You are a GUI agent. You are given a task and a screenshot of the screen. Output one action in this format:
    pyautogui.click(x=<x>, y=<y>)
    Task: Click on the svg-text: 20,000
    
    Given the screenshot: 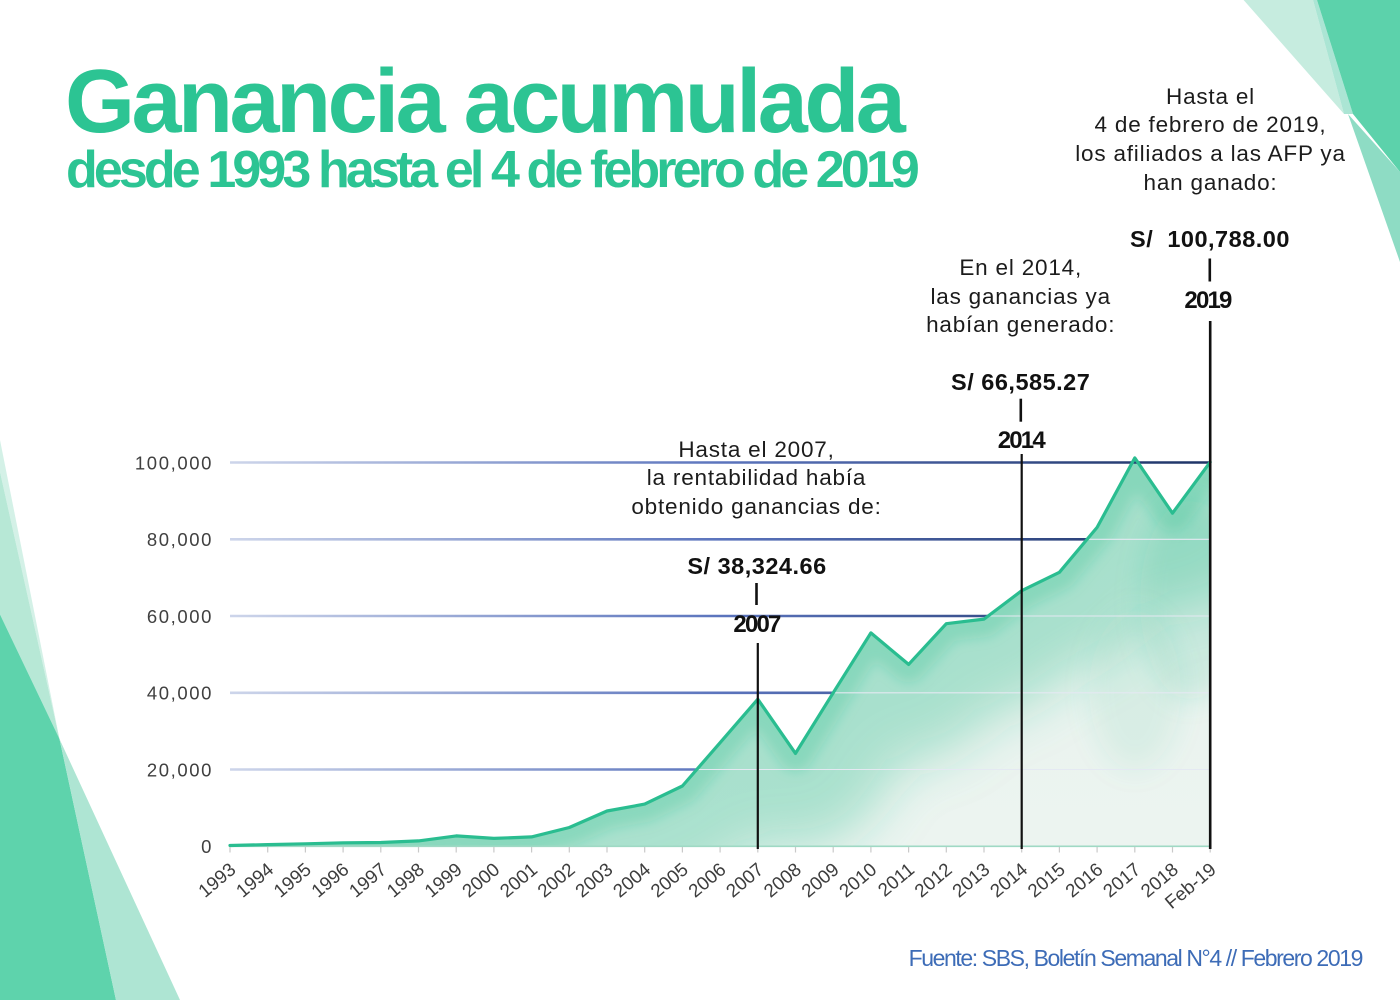 What is the action you would take?
    pyautogui.click(x=180, y=769)
    